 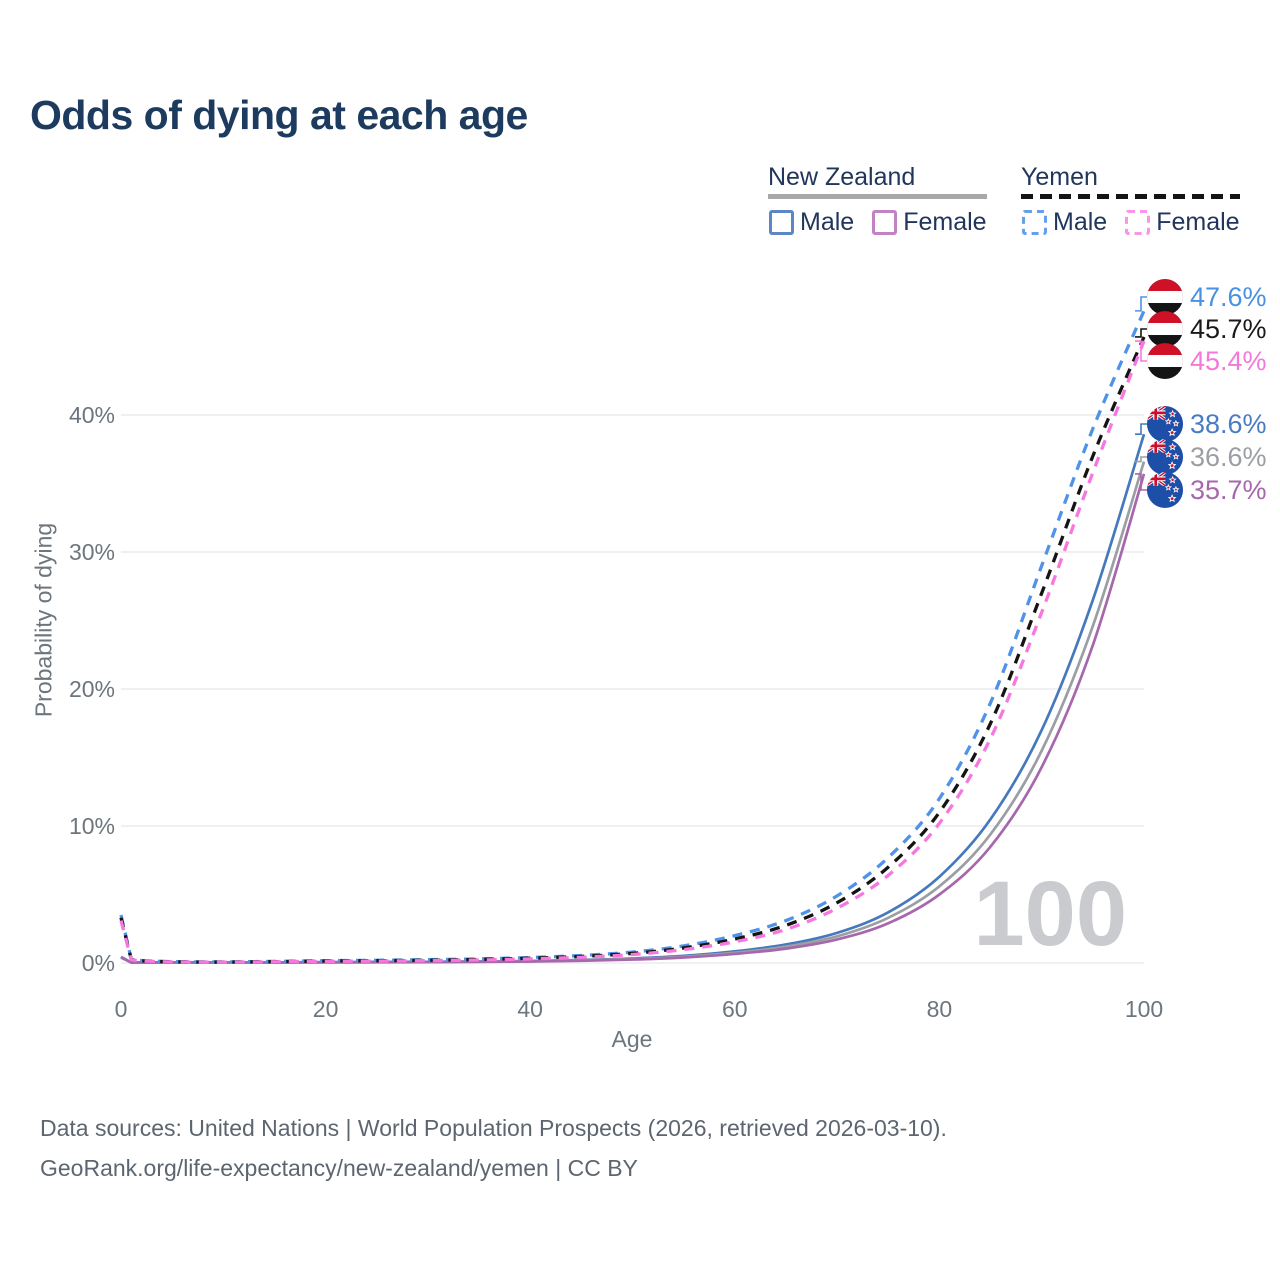 What do you see at coordinates (735, 1009) in the screenshot?
I see `x-tick-label: 60` at bounding box center [735, 1009].